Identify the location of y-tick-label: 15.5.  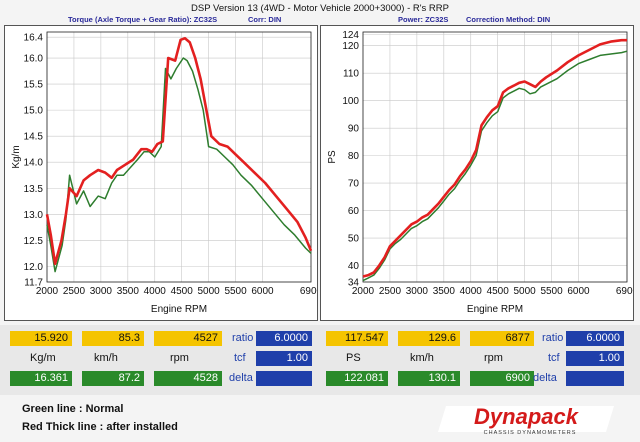
(34, 85).